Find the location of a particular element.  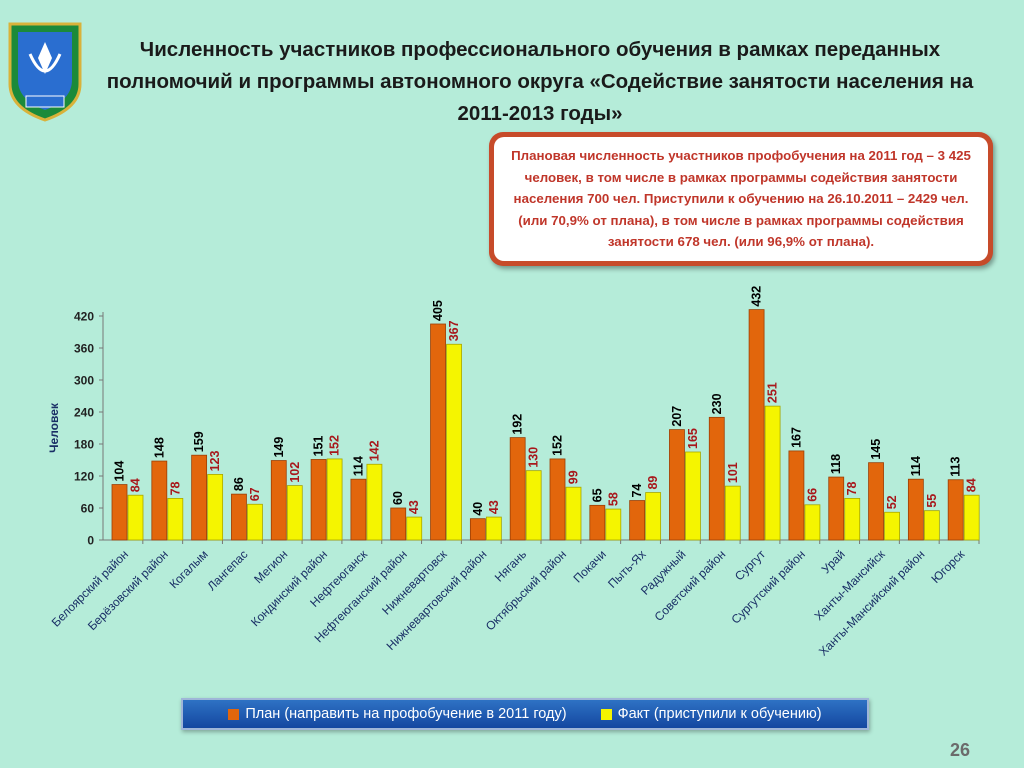

data-label-plan: 152 is located at coordinates (558, 445).